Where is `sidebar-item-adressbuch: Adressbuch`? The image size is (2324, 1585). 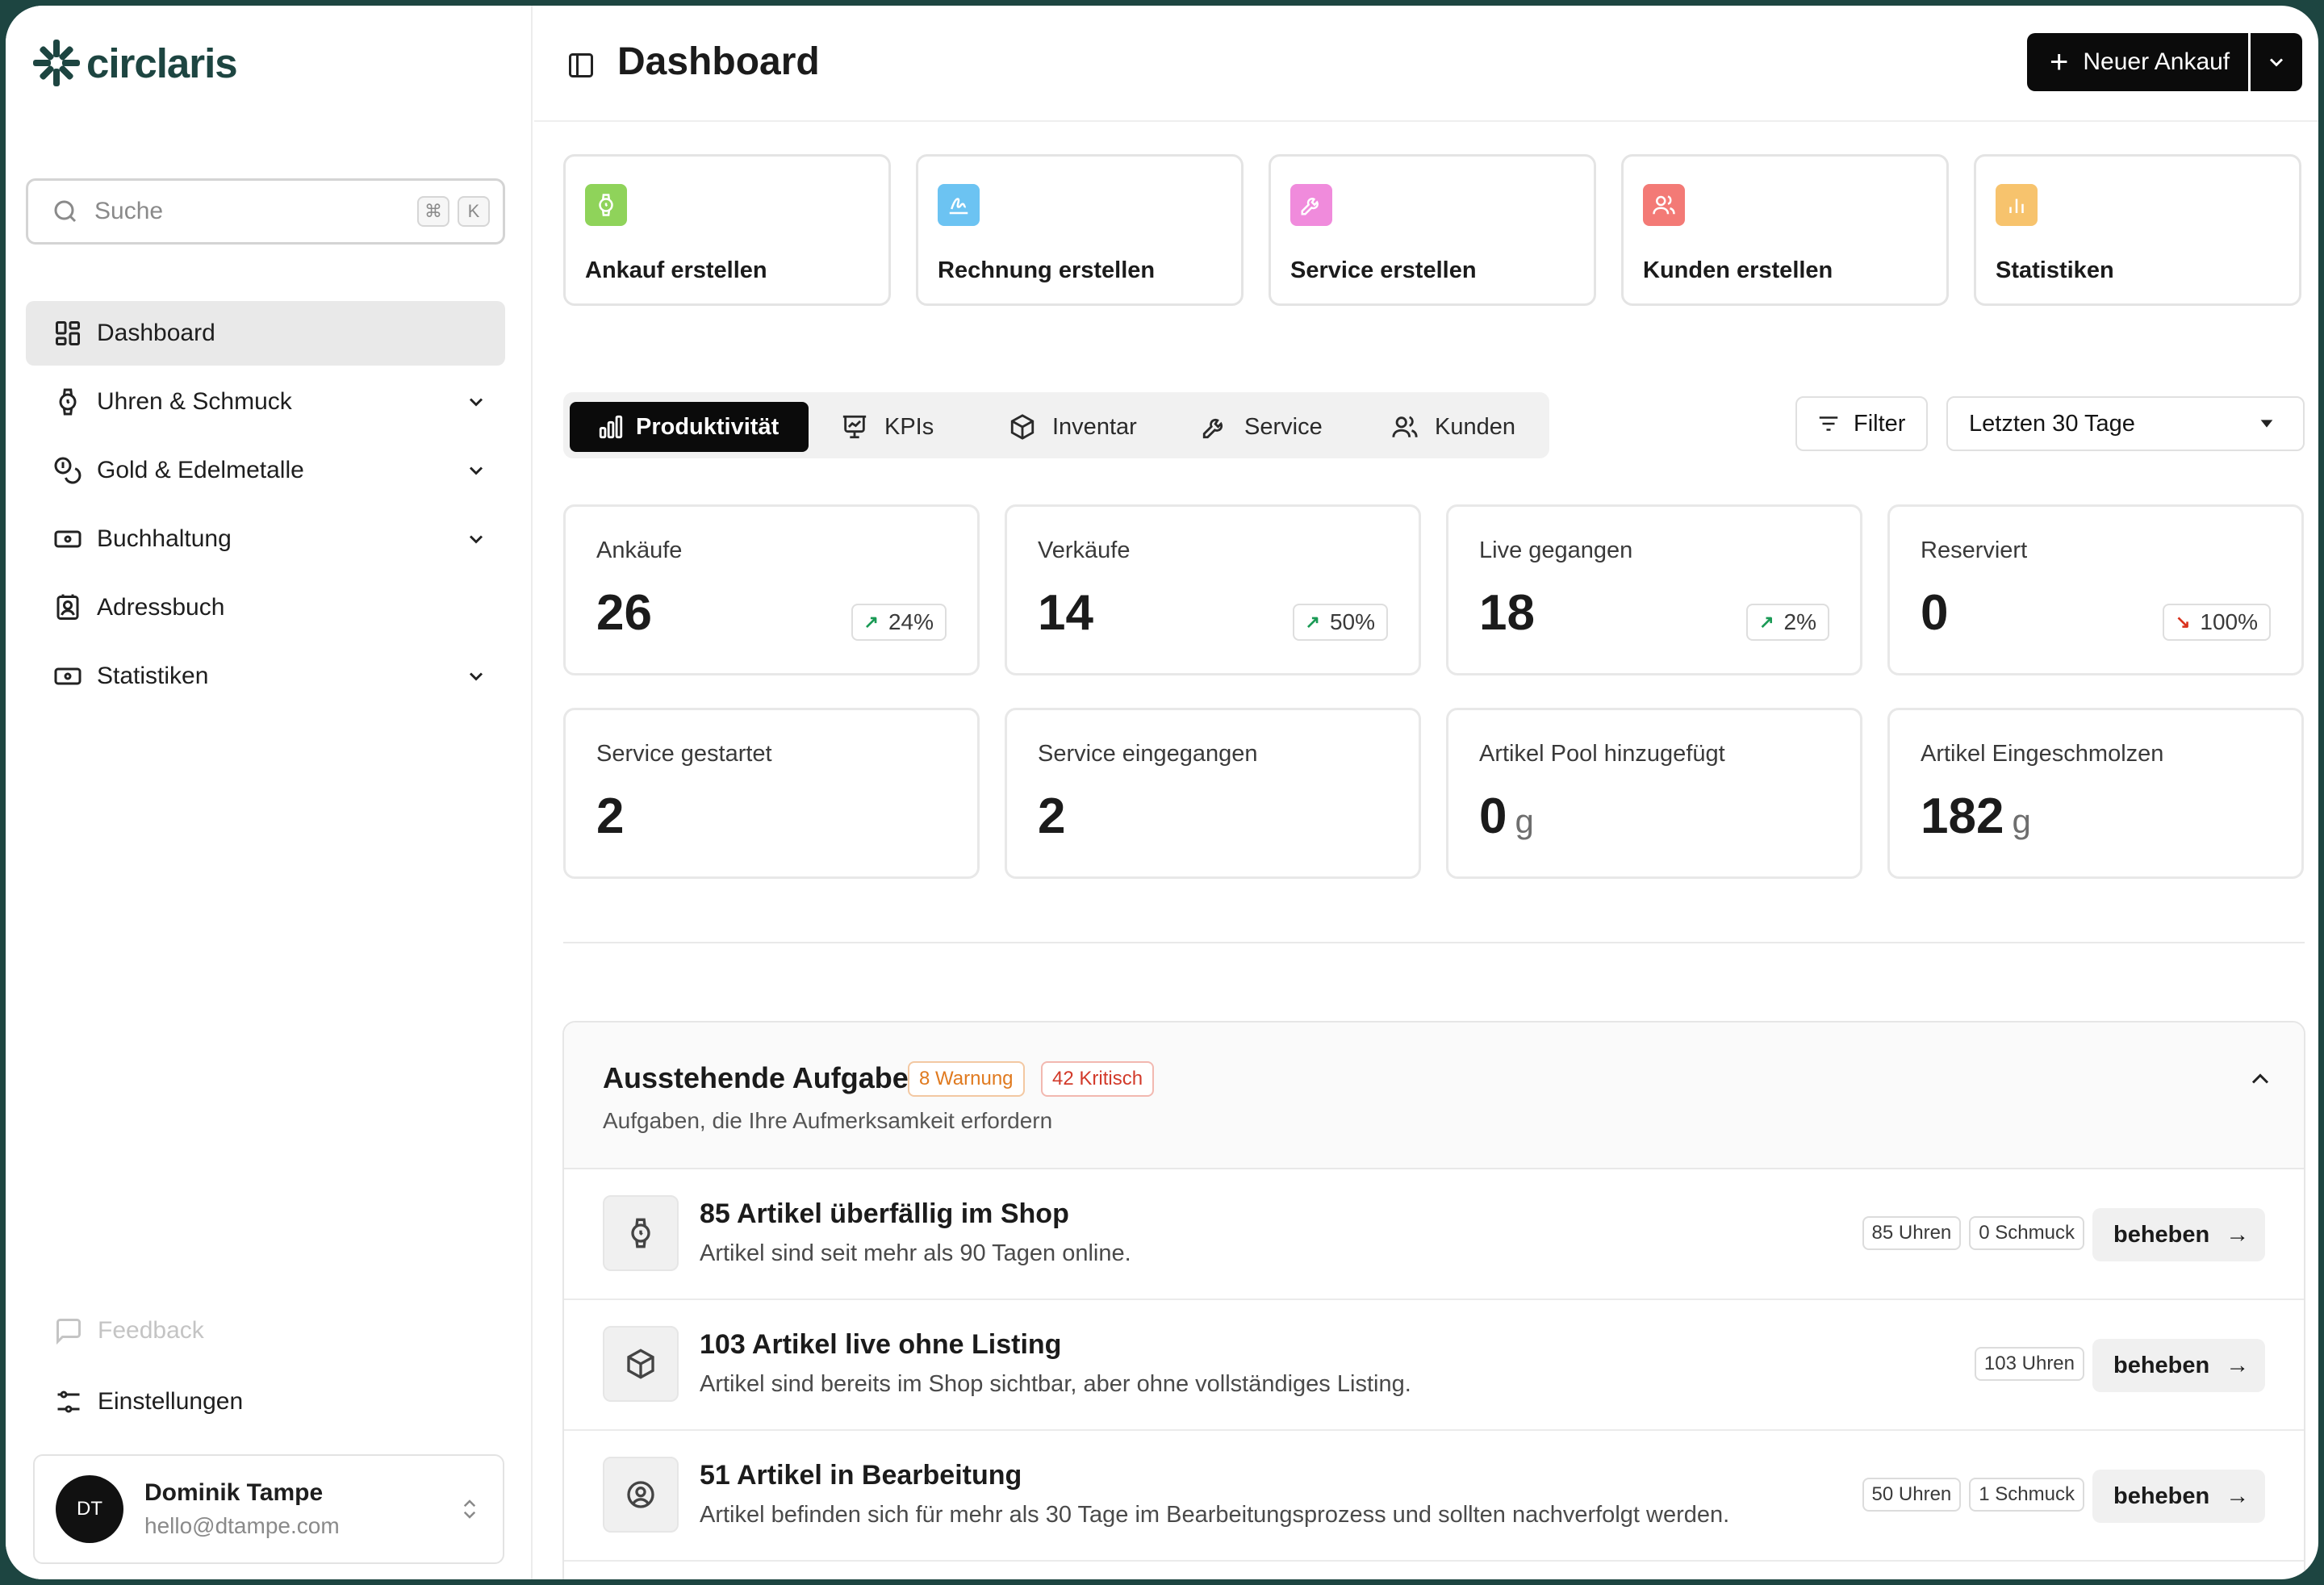 sidebar-item-adressbuch: Adressbuch is located at coordinates (265, 607).